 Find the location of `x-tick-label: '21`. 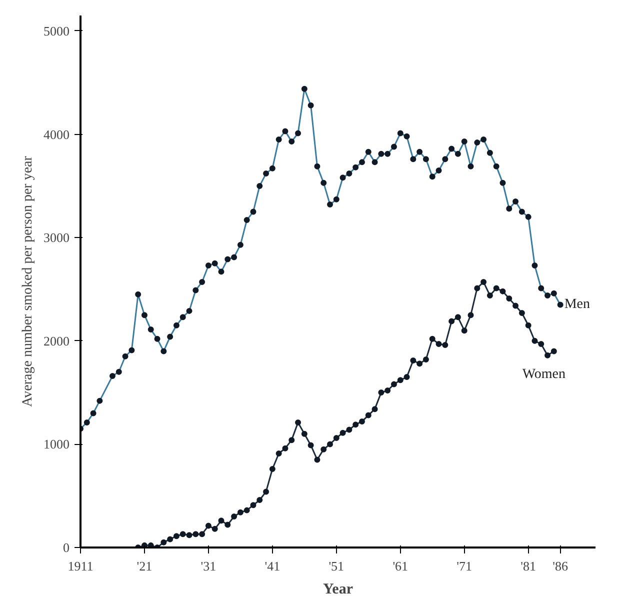

x-tick-label: '21 is located at coordinates (144, 566).